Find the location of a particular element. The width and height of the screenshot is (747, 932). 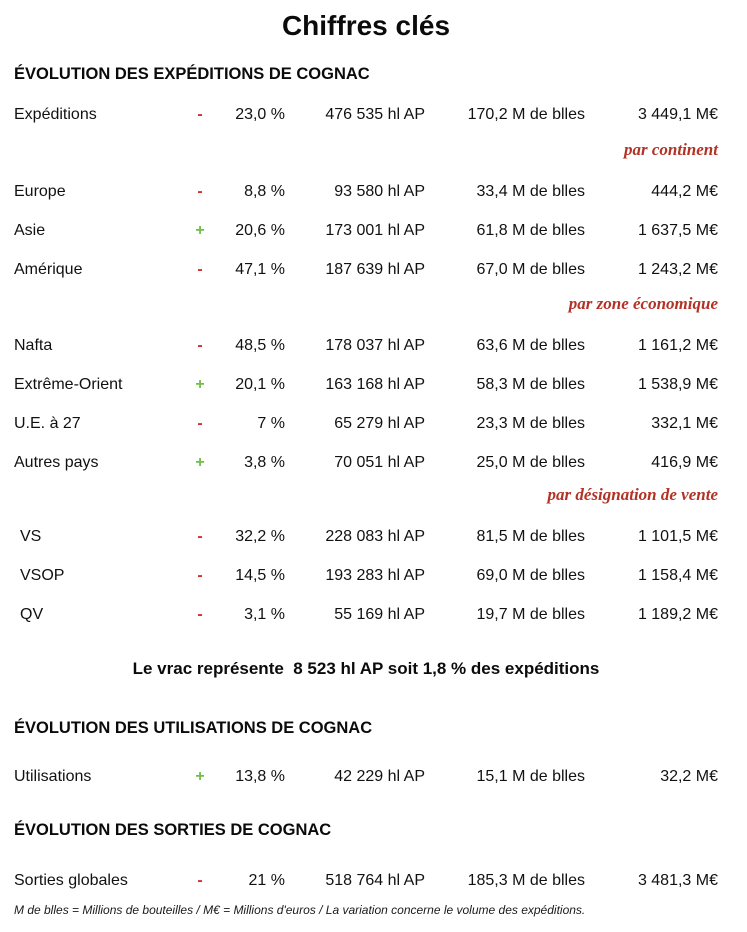

section-heading-expeditions: ÉVOLUTION DES EXPÉDITIONS DE COGNAC is located at coordinates (192, 74).